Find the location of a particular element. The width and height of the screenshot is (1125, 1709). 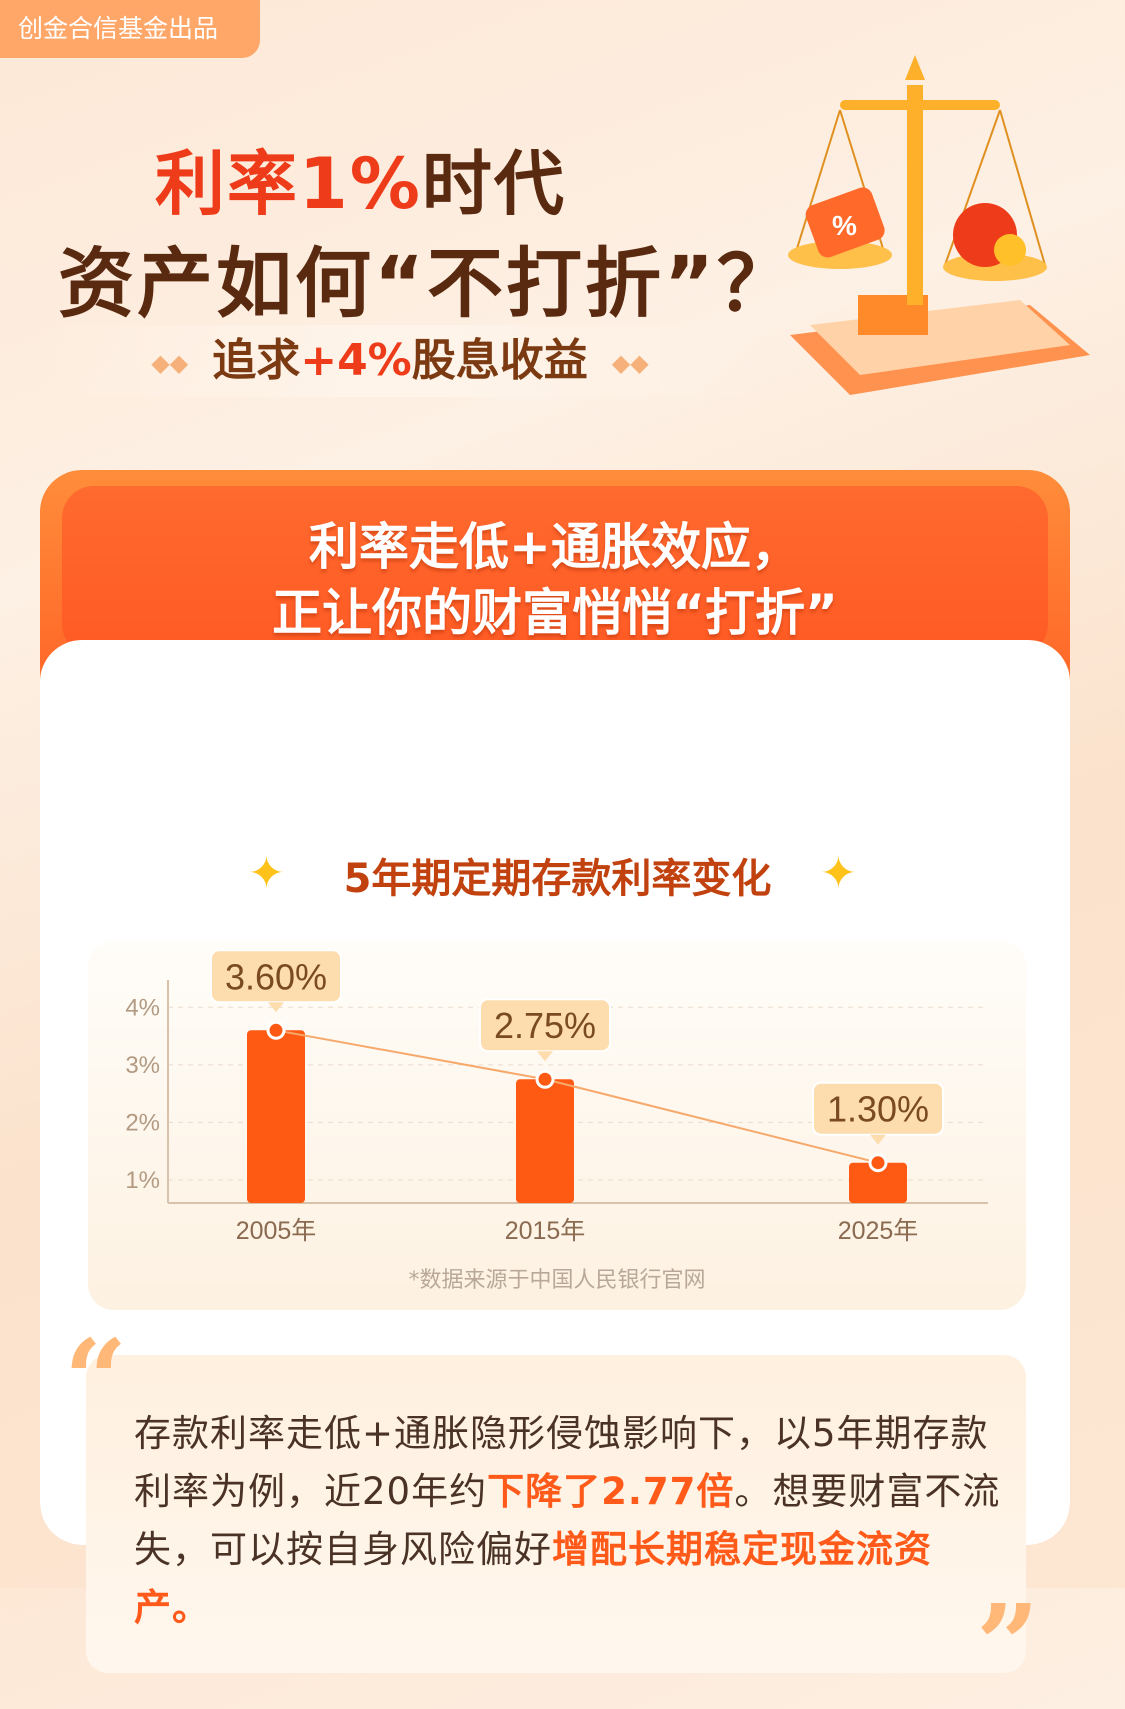

close-quote-icon: ” is located at coordinates (1008, 1644).